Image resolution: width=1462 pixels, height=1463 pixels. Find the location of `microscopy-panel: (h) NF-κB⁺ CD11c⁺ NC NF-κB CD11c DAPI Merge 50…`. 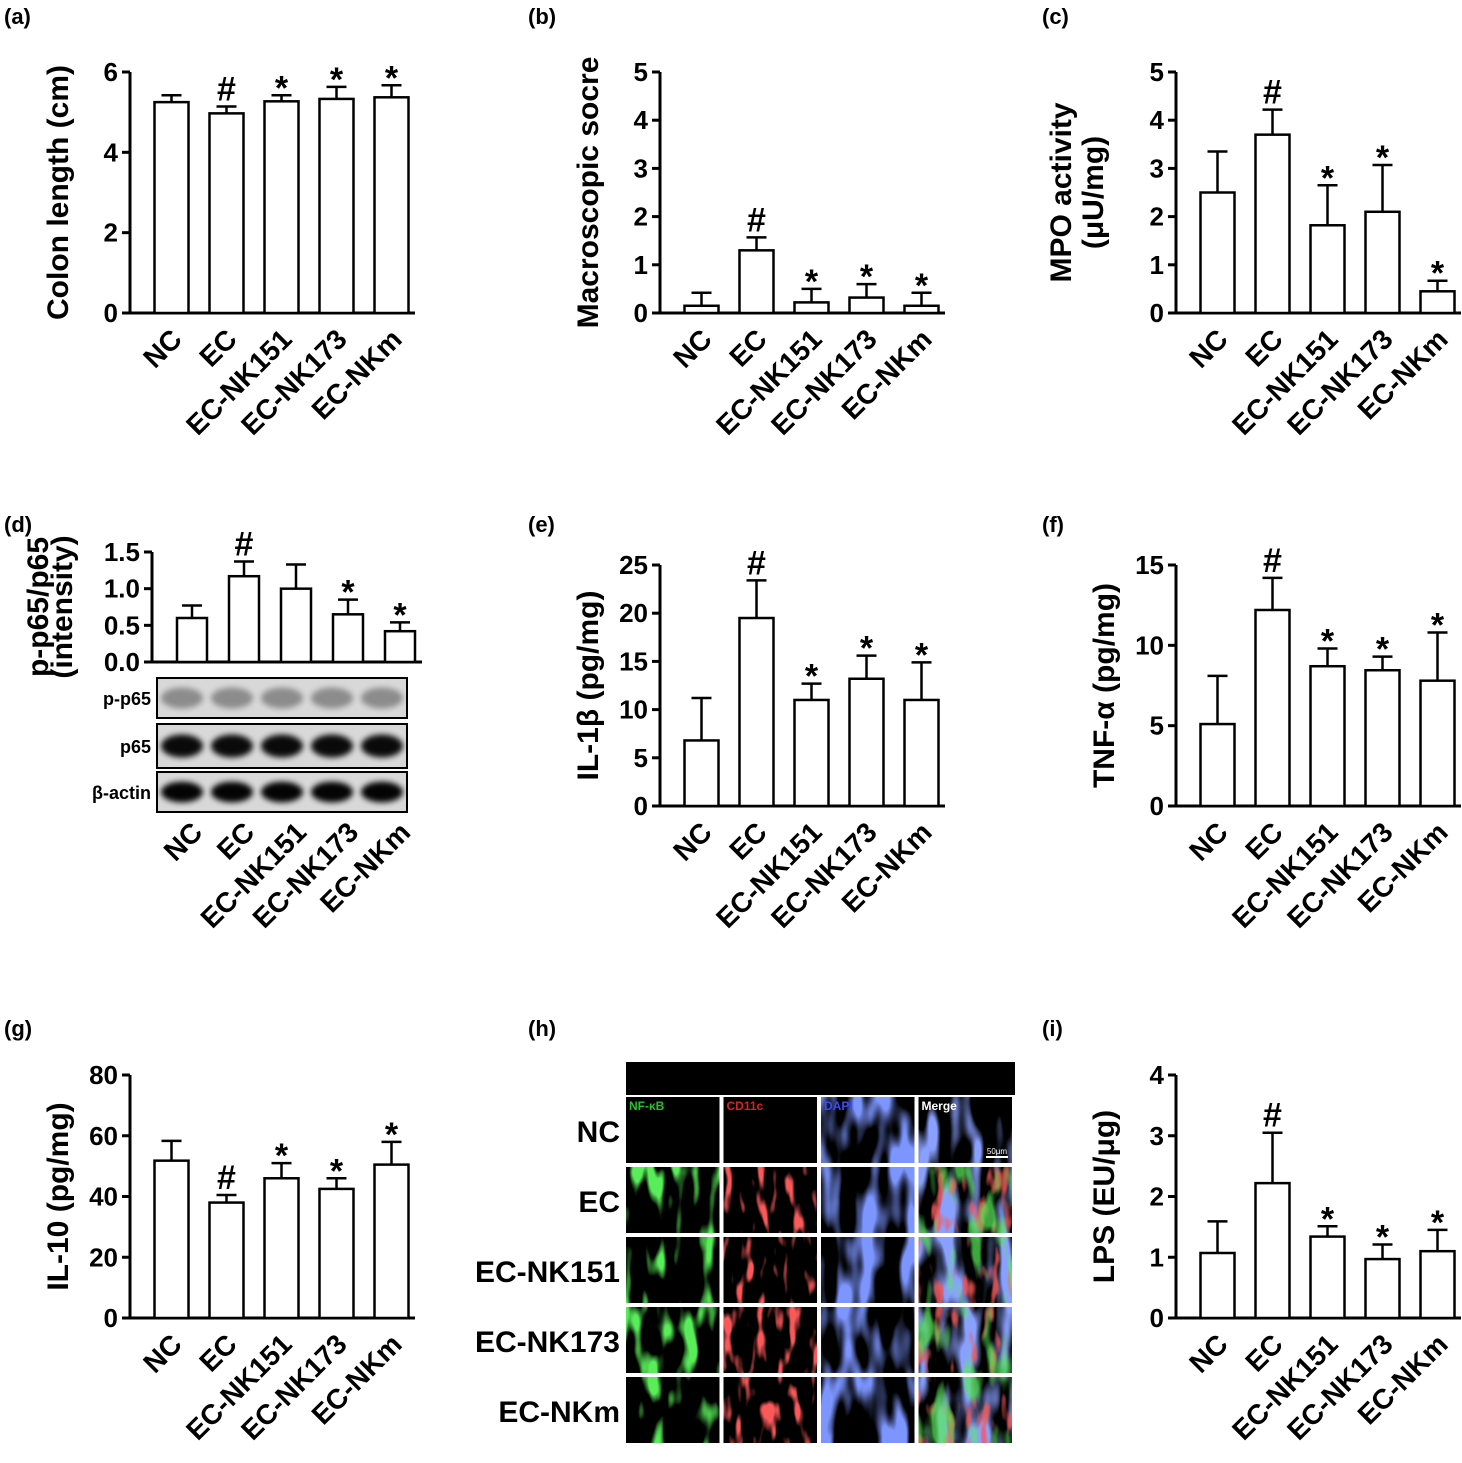

microscopy-panel: (h) NF-κB⁺ CD11c⁺ NC NF-κB CD11c DAPI Merge 50… is located at coordinates (745, 1229).